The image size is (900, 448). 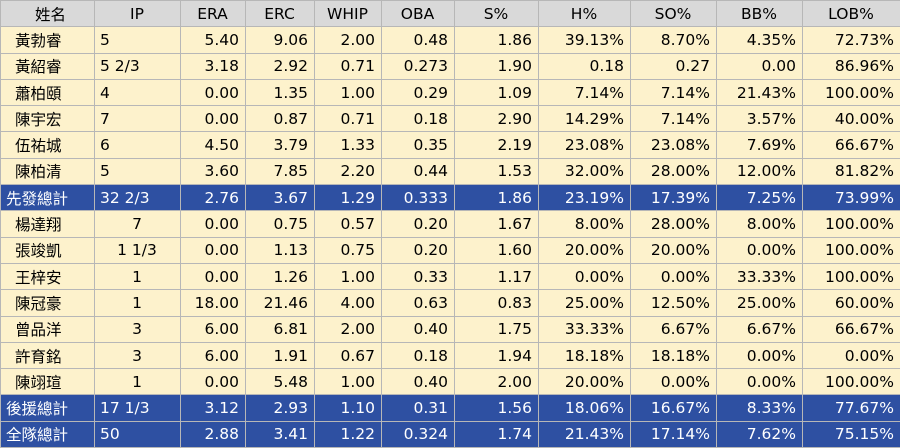 What do you see at coordinates (348, 198) in the screenshot?
I see `stat-cell: 1.29` at bounding box center [348, 198].